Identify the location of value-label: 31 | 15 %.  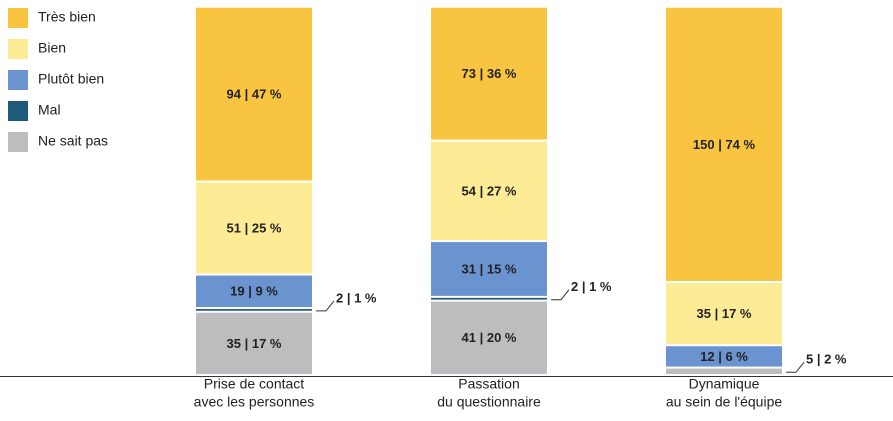
(489, 268).